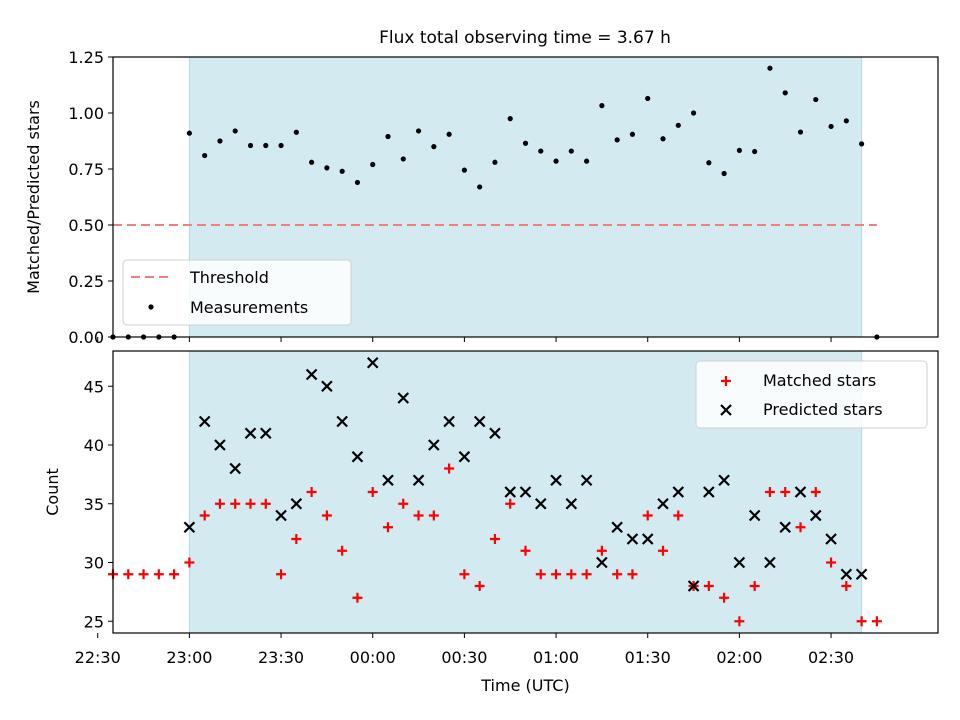 The width and height of the screenshot is (960, 720). What do you see at coordinates (281, 657) in the screenshot?
I see `x-tick-label: 23:30` at bounding box center [281, 657].